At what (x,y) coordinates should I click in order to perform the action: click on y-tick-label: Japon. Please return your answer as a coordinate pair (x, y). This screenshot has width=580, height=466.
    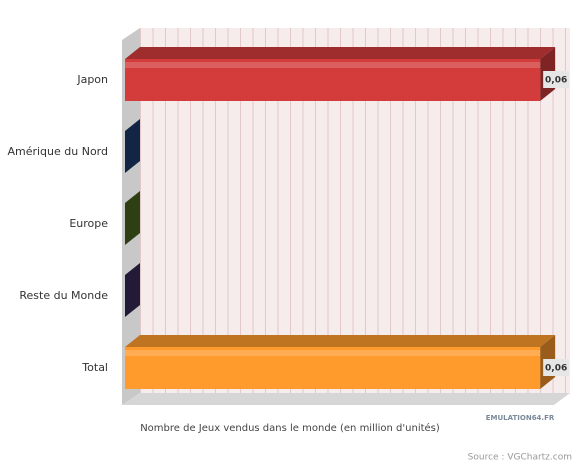
    Looking at the image, I should click on (92, 79).